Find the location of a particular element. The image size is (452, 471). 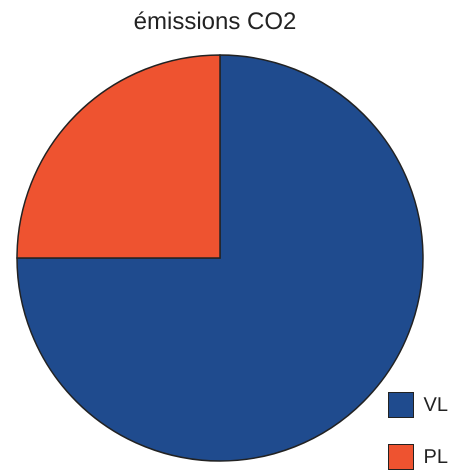

legend-label: PL is located at coordinates (436, 457).